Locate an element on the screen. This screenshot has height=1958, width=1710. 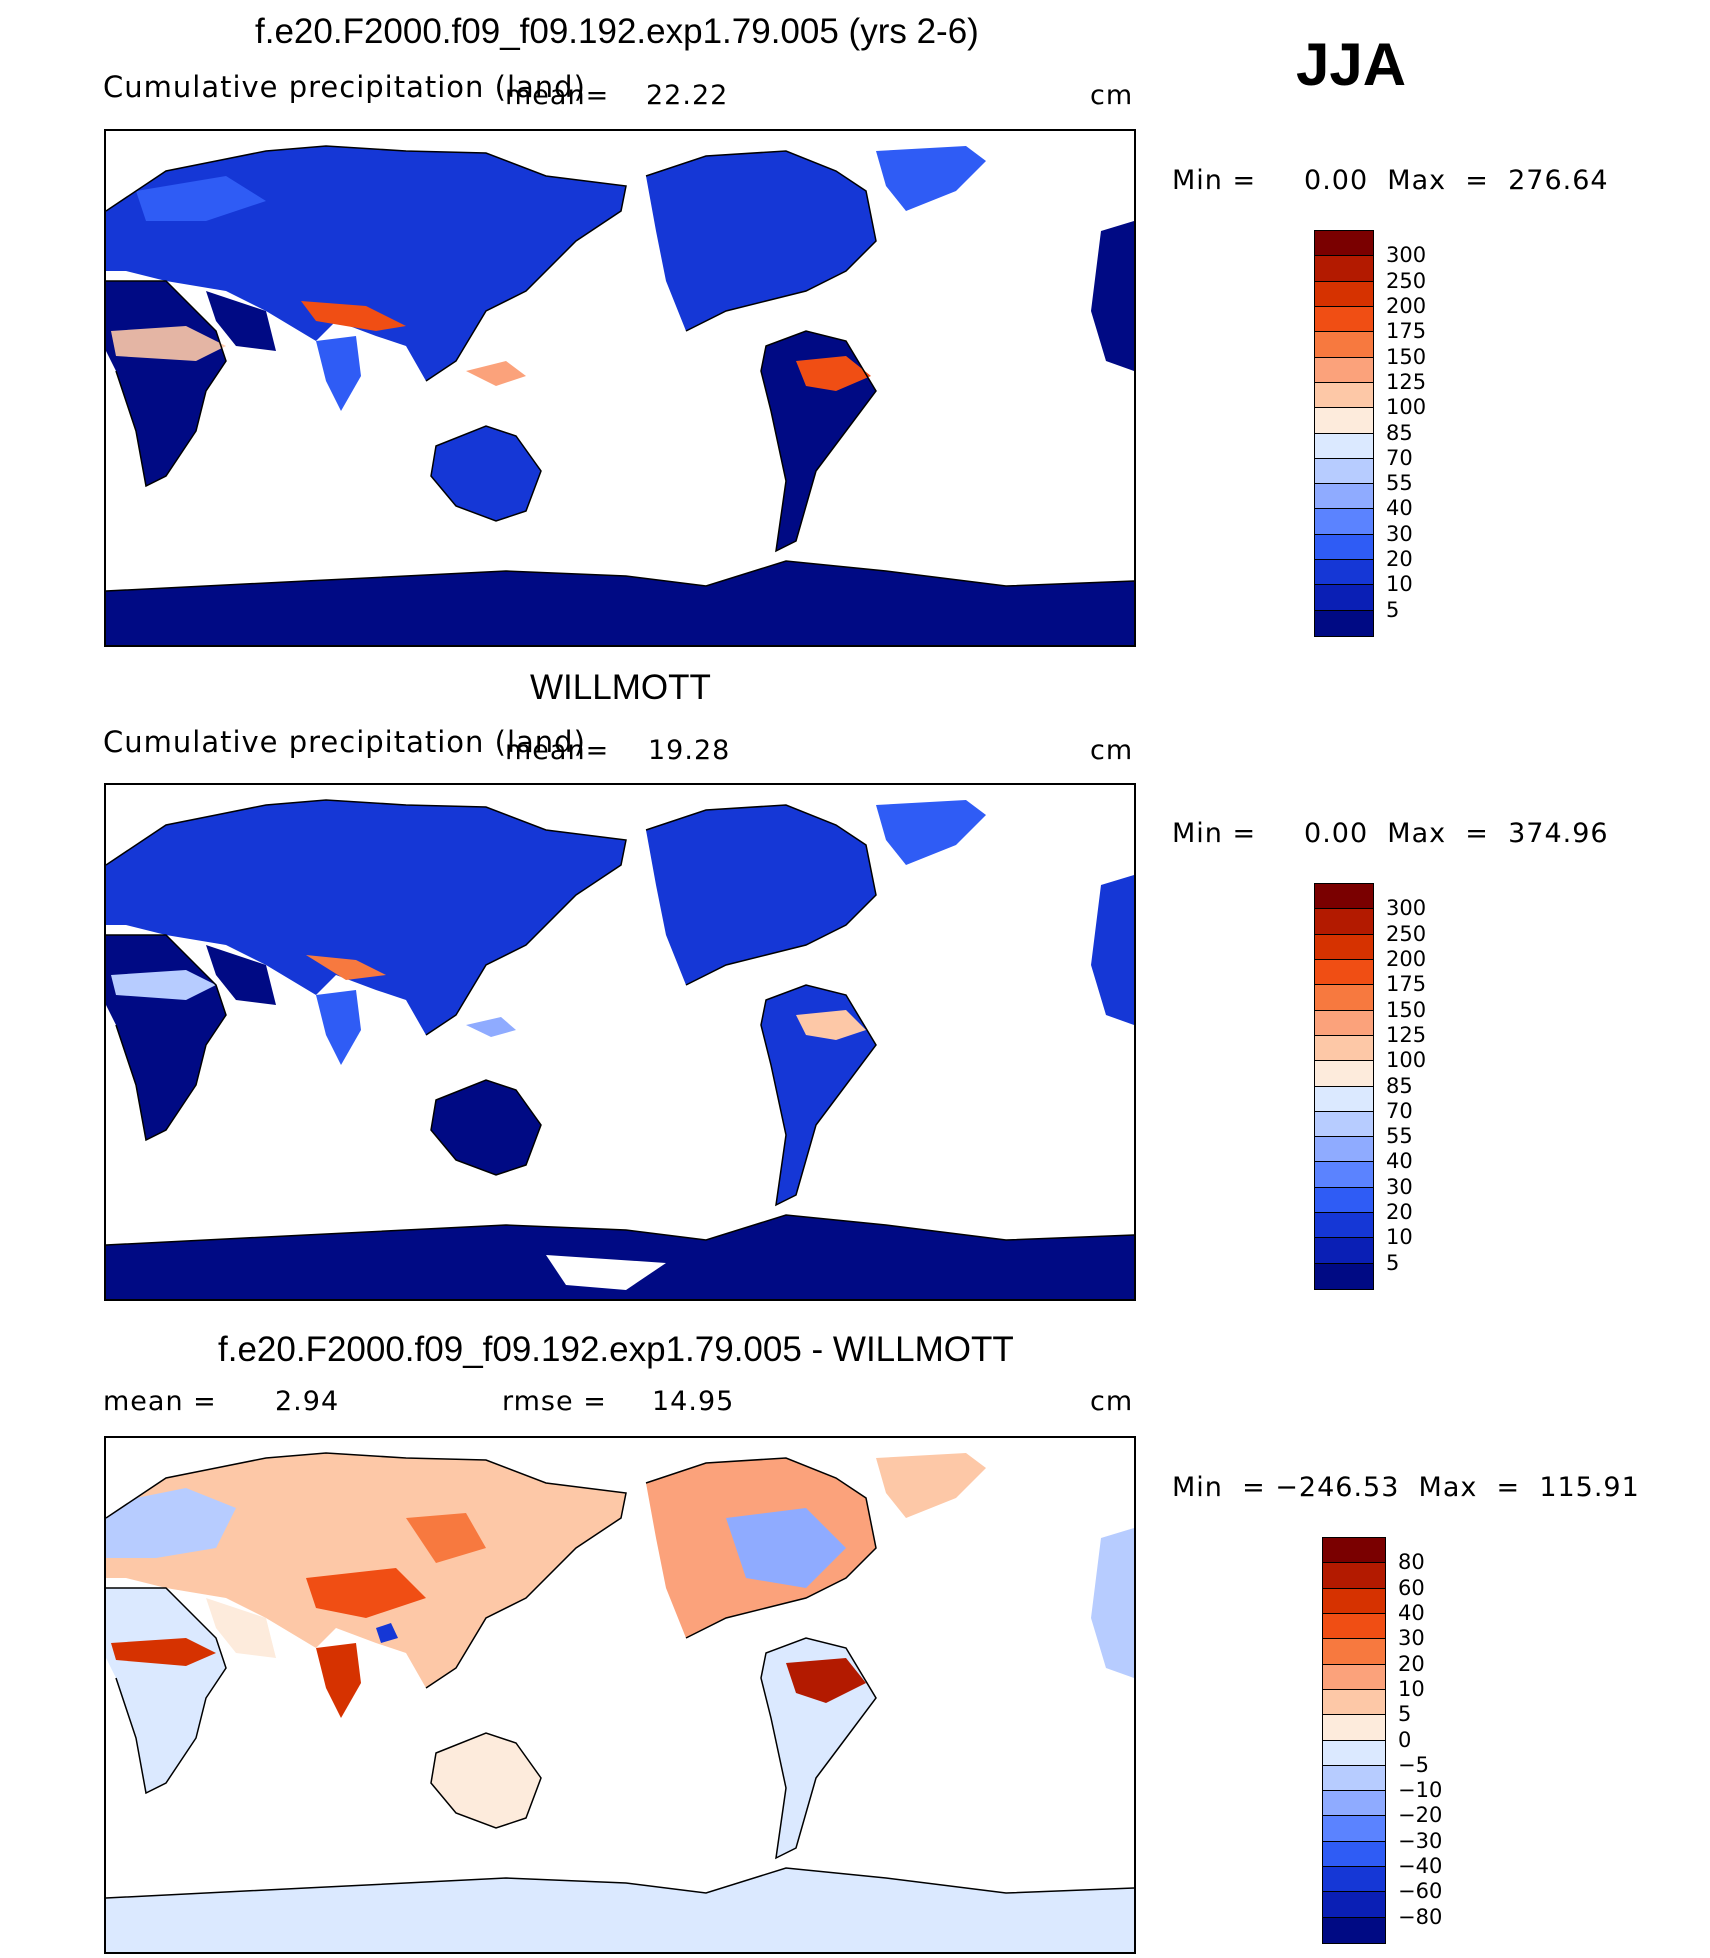
eurasia is located at coordinates (366, 1570).